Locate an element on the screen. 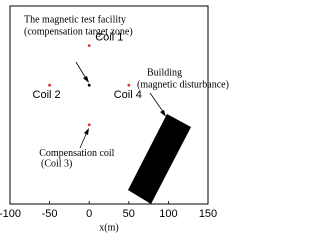 The width and height of the screenshot is (320, 240). annotation: (magnetic disturbance) is located at coordinates (183, 84).